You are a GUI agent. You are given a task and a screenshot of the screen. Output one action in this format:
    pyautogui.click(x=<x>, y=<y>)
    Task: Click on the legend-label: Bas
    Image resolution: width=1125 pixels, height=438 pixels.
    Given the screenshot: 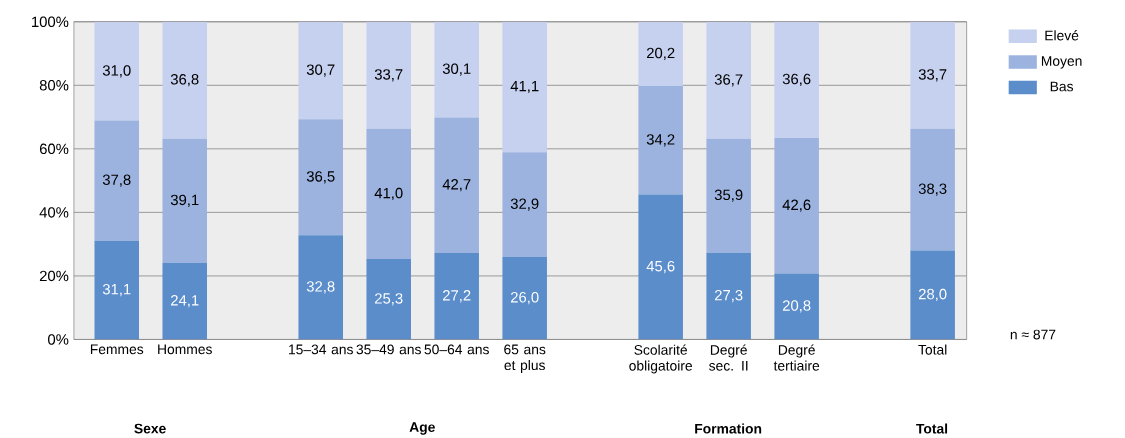 What is the action you would take?
    pyautogui.click(x=1062, y=86)
    